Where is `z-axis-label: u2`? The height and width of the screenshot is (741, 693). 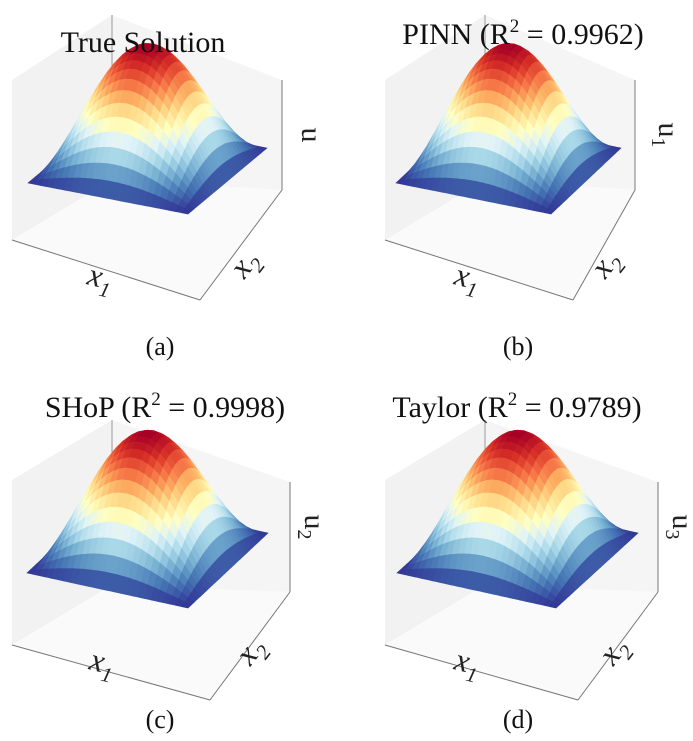
z-axis-label: u2 is located at coordinates (312, 527).